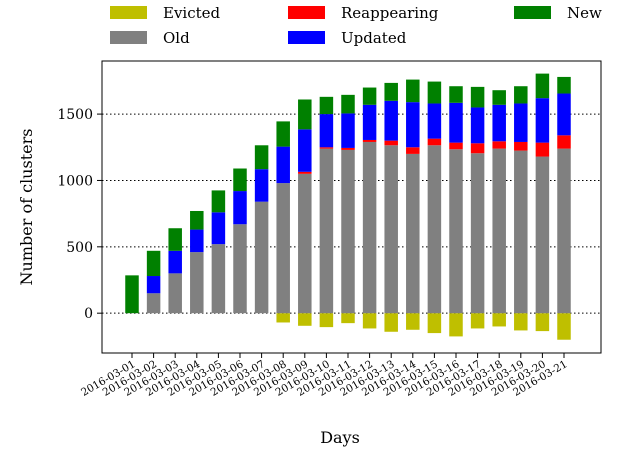 This screenshot has width=618, height=457. What do you see at coordinates (128, 37) in the screenshot?
I see `legend-swatch-old` at bounding box center [128, 37].